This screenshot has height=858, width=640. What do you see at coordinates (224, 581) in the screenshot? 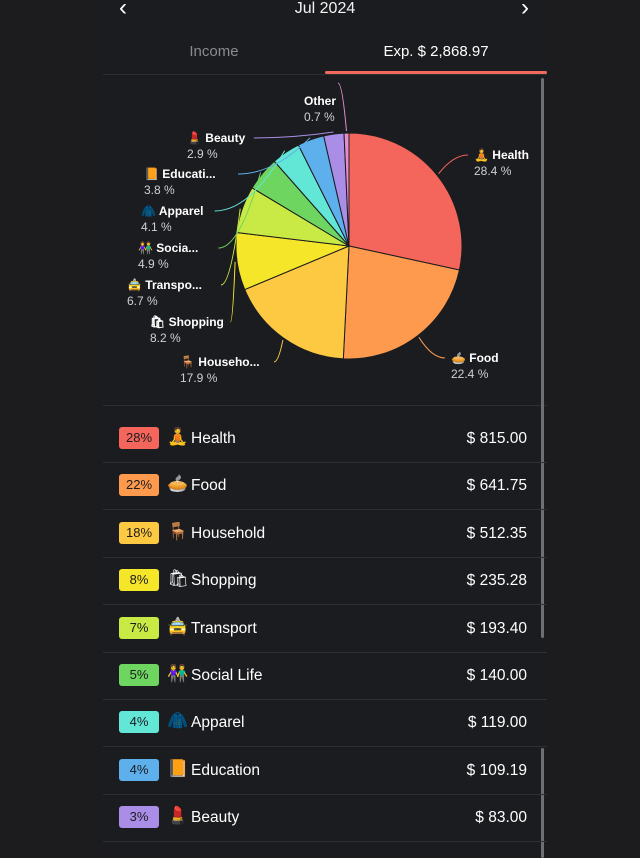
I see `category-label: Shopping` at bounding box center [224, 581].